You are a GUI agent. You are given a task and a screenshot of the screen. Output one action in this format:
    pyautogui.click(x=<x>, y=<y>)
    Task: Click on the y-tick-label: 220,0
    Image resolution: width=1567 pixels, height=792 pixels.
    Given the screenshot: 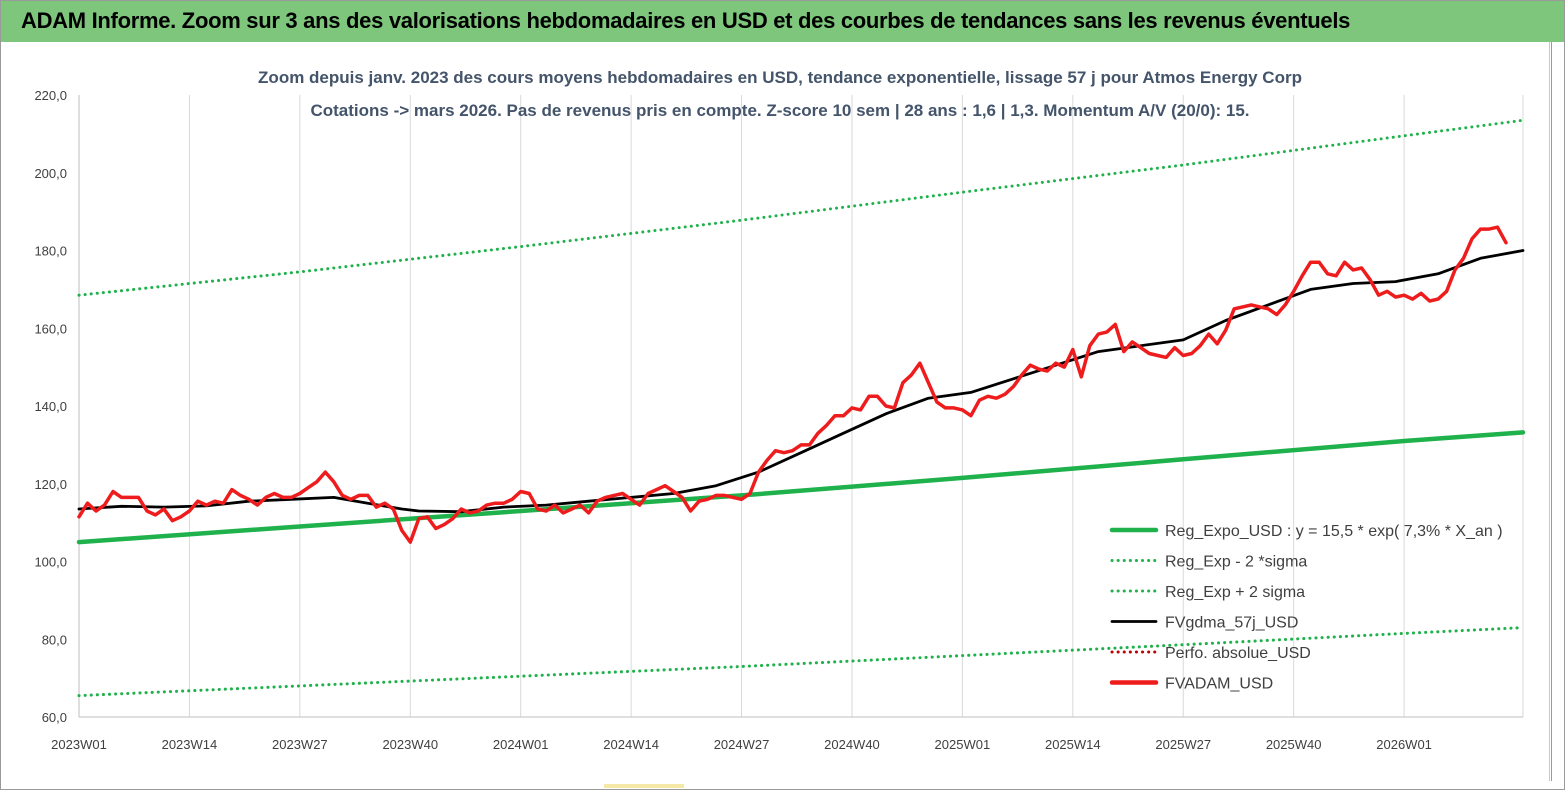 What is the action you would take?
    pyautogui.click(x=50, y=95)
    